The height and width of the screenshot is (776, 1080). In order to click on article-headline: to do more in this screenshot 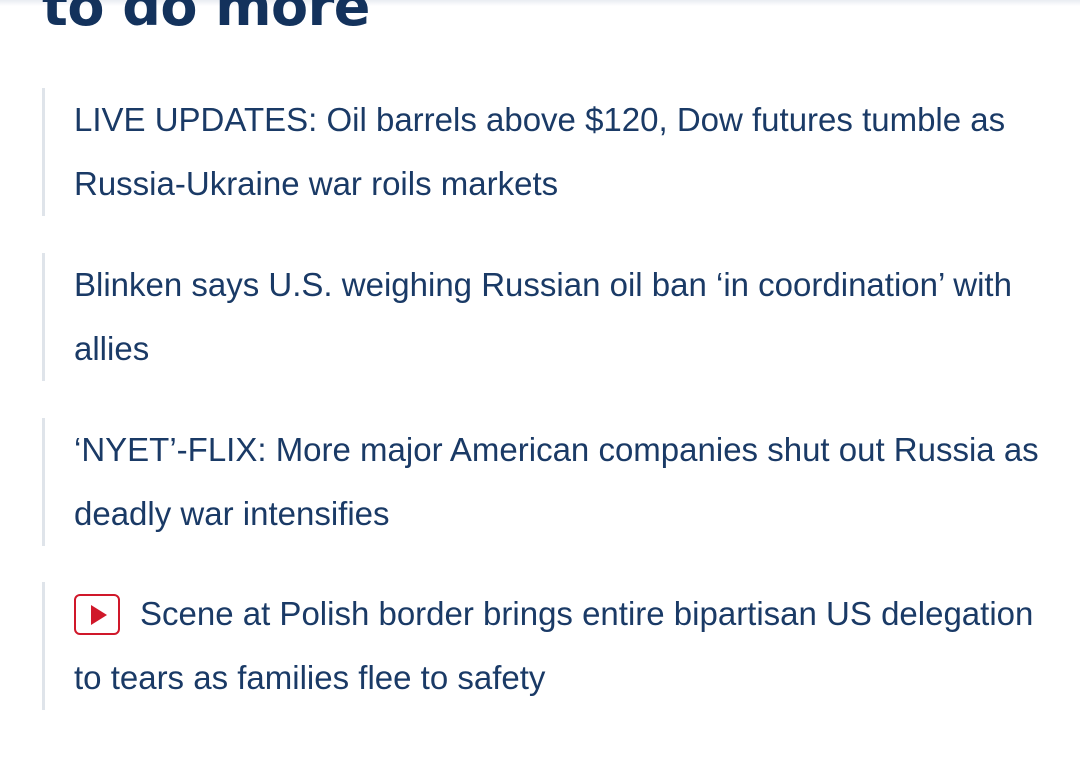, I will do `click(206, 19)`.